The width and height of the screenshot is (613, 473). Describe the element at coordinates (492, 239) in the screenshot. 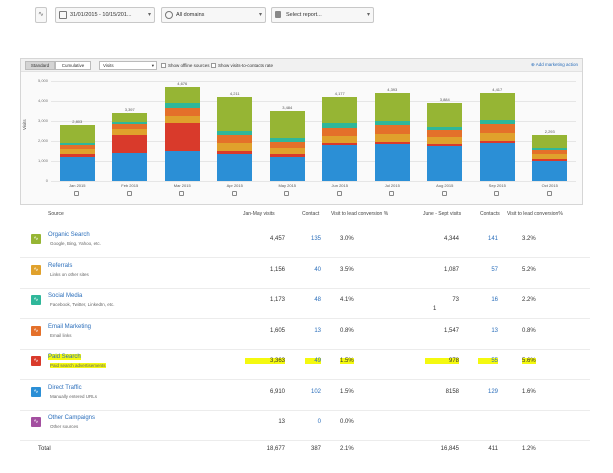

I see `js-contacts-link: 141` at that location.